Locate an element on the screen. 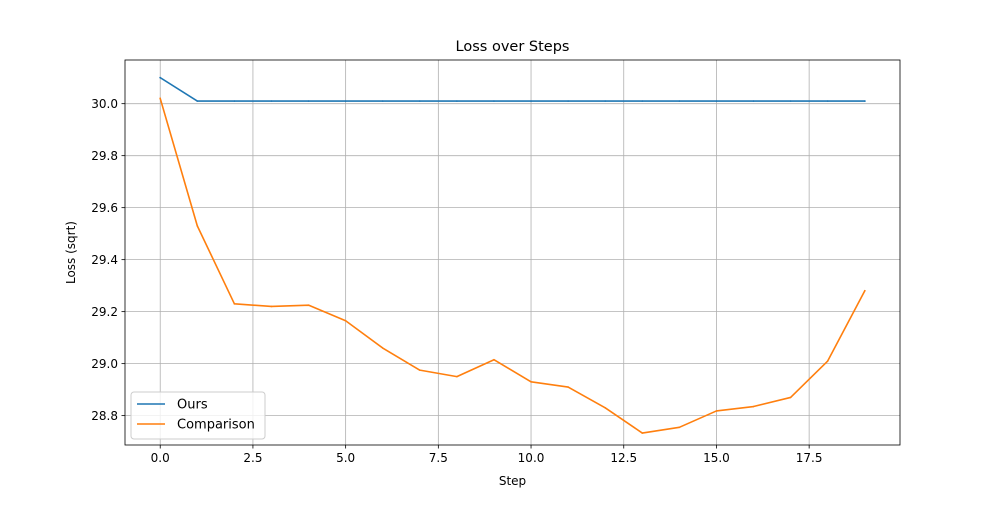  legend-label-comparison: Comparison is located at coordinates (216, 425).